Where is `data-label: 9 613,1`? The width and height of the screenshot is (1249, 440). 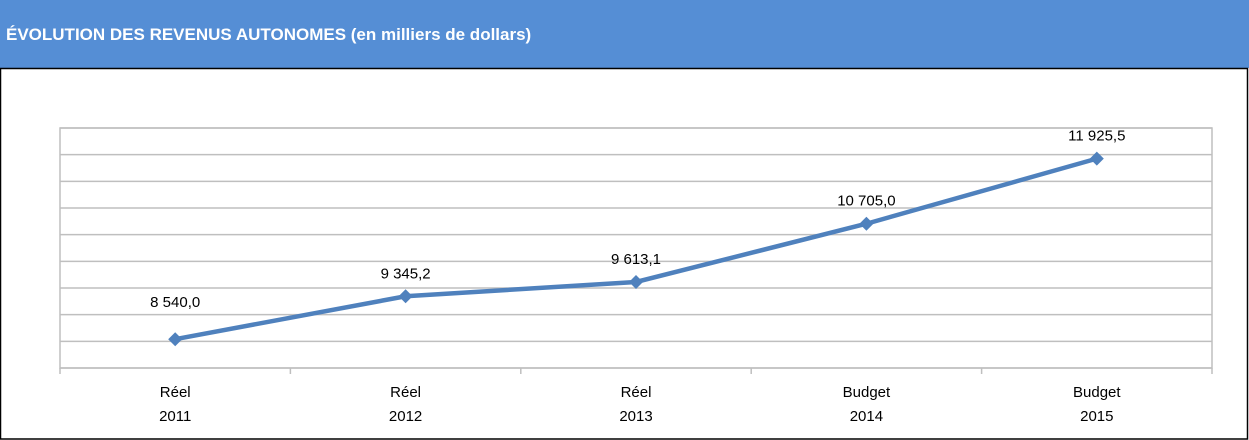 data-label: 9 613,1 is located at coordinates (636, 259).